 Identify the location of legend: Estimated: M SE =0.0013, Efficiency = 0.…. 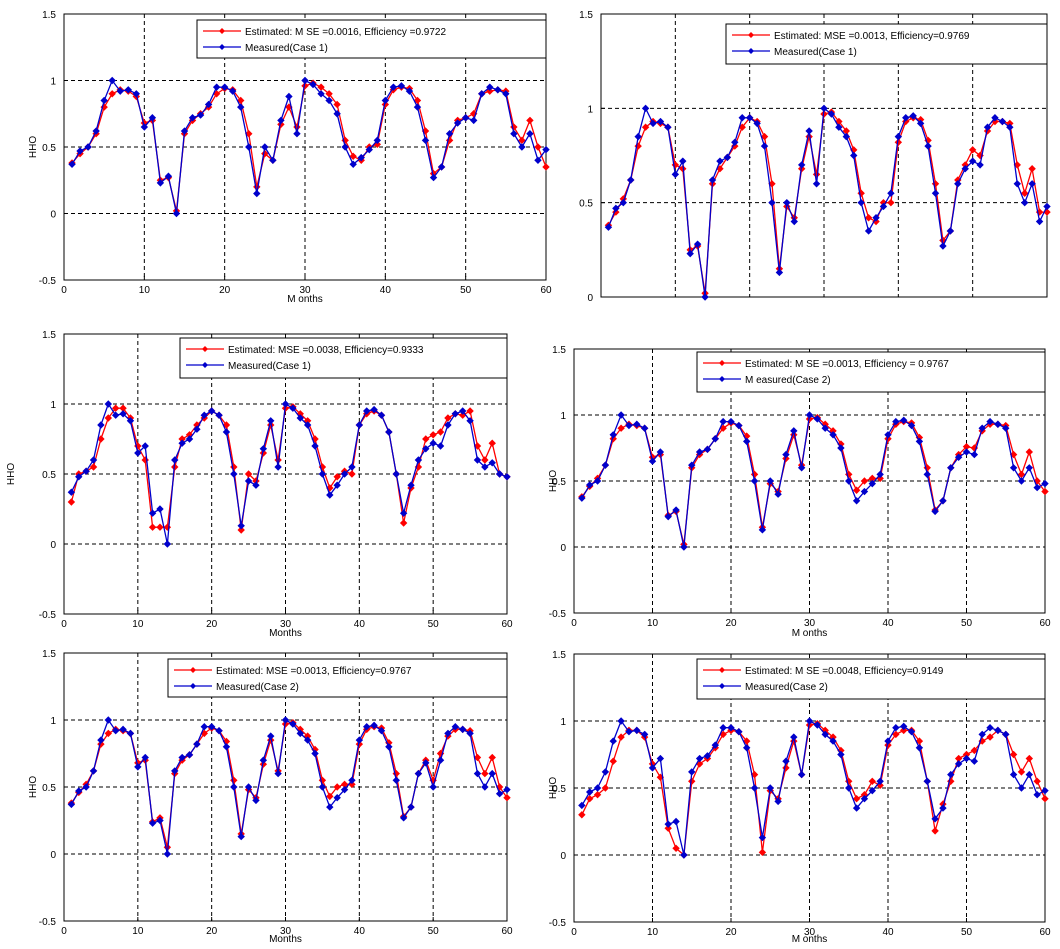
(871, 372).